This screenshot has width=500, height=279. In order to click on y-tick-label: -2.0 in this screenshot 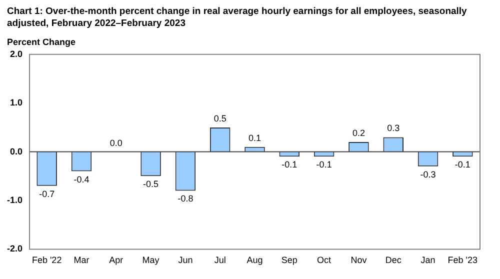, I will do `click(14, 249)`.